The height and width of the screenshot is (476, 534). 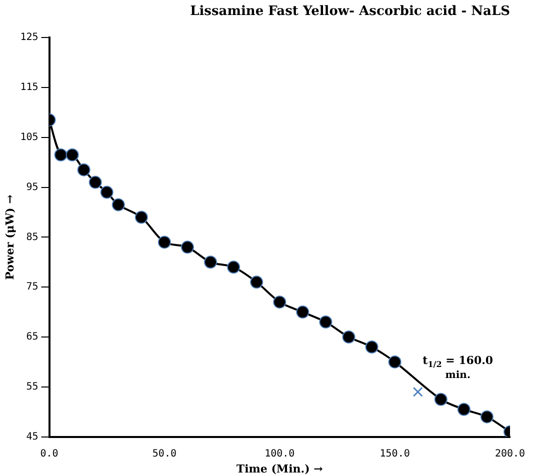 I want to click on y-tick-label: 85, so click(x=32, y=237).